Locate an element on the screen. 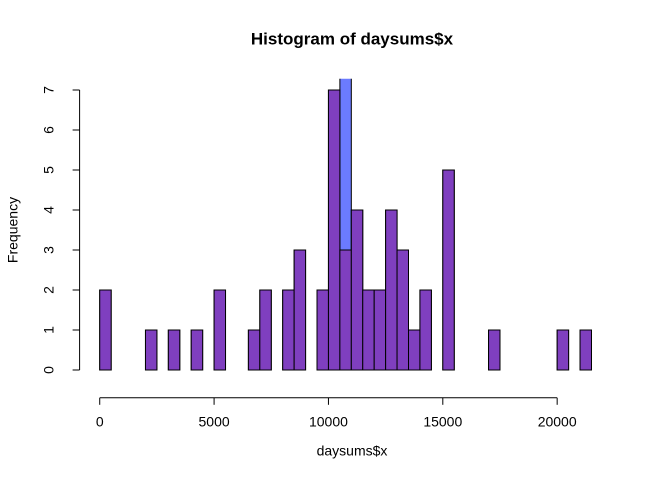 This screenshot has width=672, height=480. x-tick-label: 5000 is located at coordinates (214, 422).